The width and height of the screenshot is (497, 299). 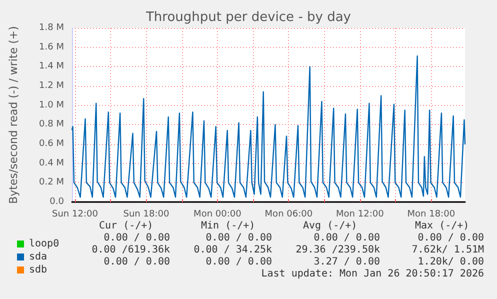 I want to click on text: Avg (-/+), so click(x=330, y=226).